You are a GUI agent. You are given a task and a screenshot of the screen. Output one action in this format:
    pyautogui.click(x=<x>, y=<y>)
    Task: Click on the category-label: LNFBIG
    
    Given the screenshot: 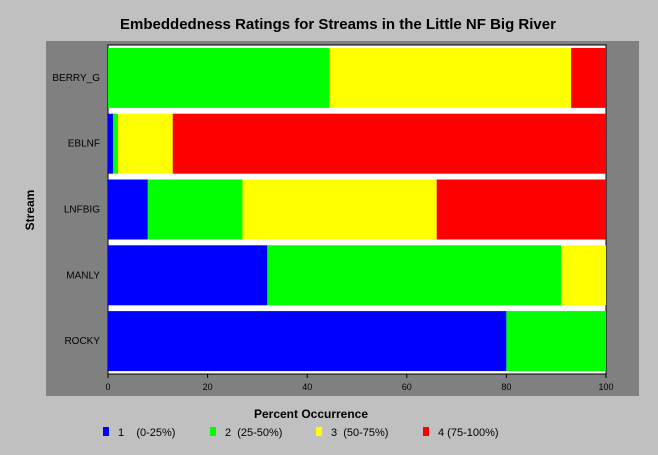 What is the action you would take?
    pyautogui.click(x=82, y=210)
    